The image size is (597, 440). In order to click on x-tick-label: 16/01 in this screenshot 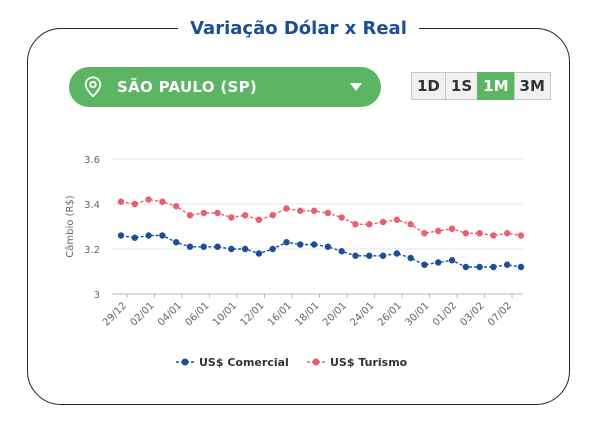, I will do `click(280, 314)`.